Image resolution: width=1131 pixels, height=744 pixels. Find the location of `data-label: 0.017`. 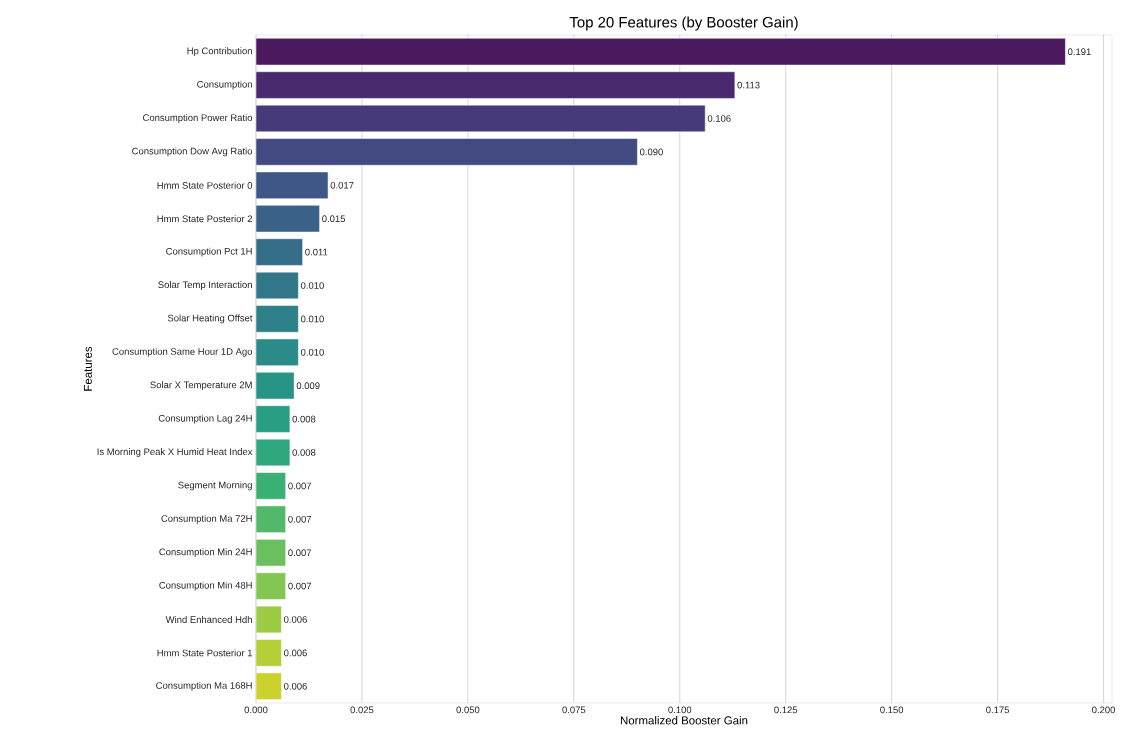

data-label: 0.017 is located at coordinates (342, 185).